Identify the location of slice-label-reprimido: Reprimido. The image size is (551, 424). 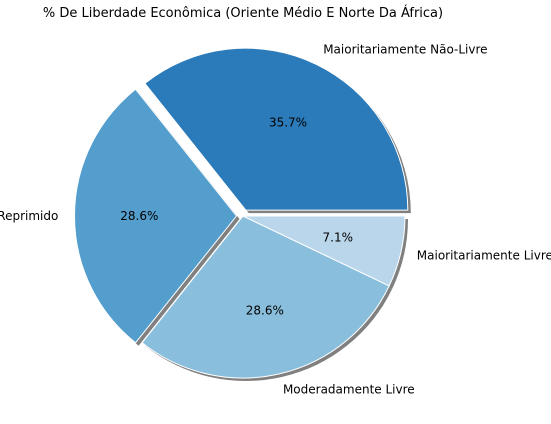
(29, 216).